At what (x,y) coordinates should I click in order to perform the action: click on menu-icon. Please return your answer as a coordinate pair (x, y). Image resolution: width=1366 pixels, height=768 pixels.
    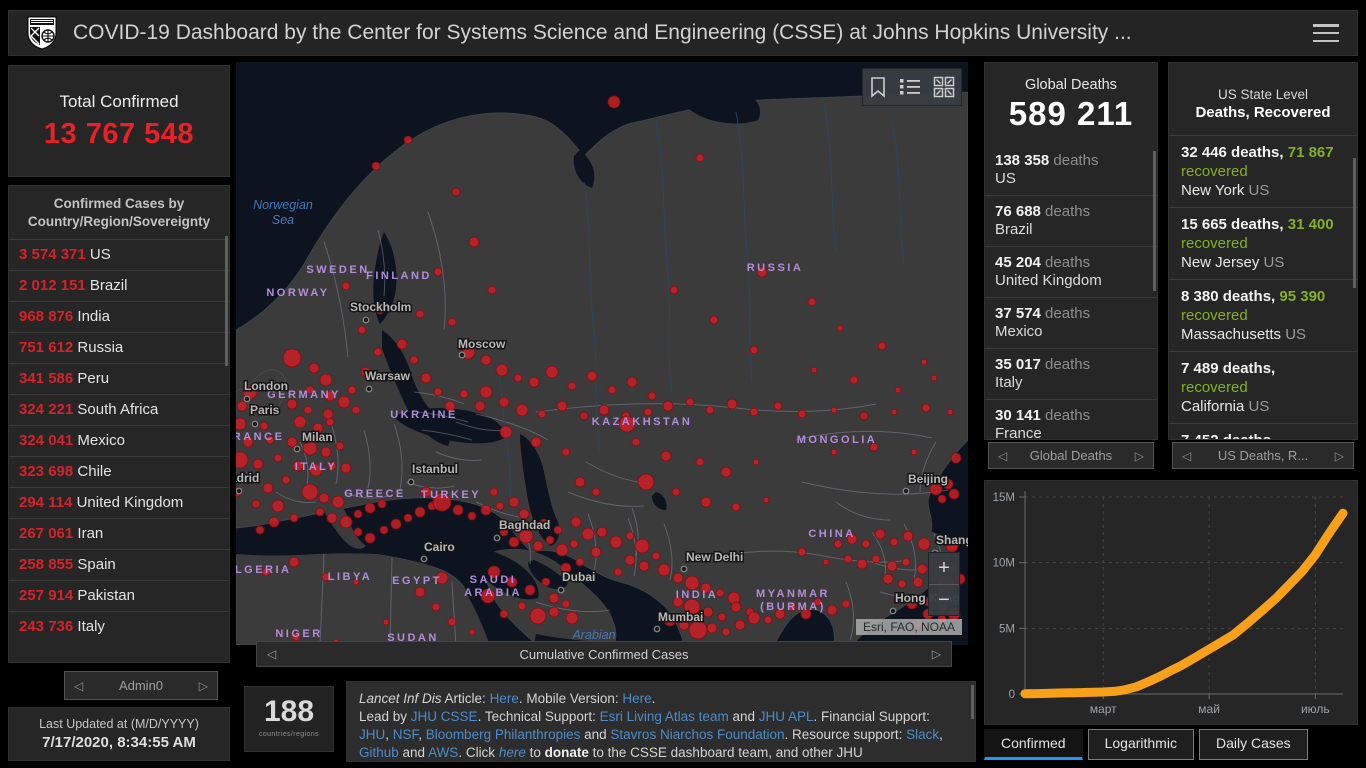
    Looking at the image, I should click on (1326, 33).